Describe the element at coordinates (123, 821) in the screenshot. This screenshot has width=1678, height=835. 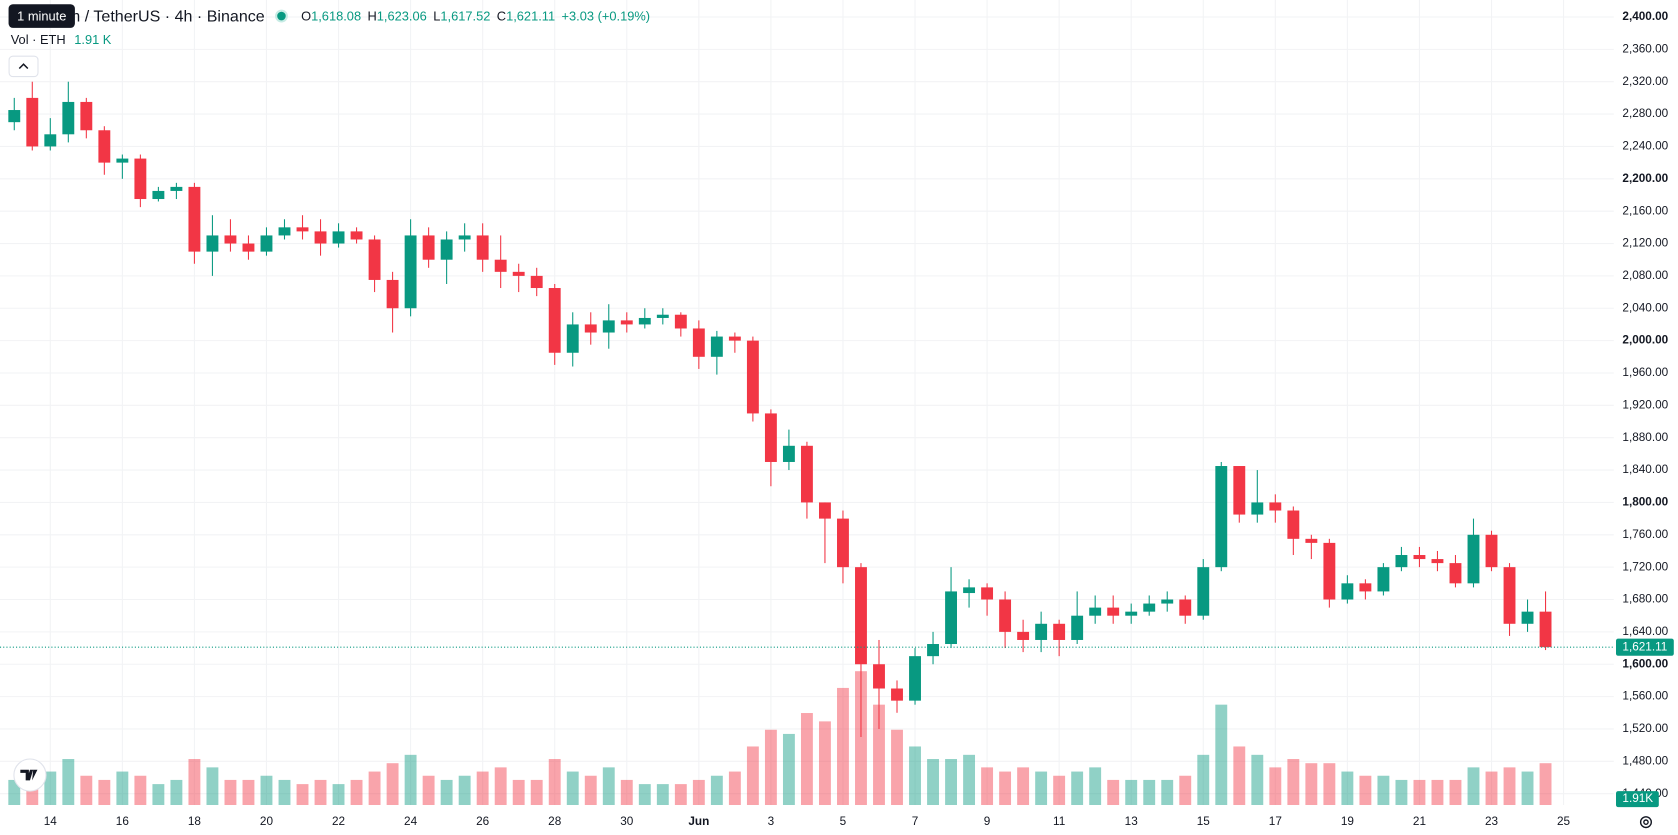
I see `x-tick-label: 16` at that location.